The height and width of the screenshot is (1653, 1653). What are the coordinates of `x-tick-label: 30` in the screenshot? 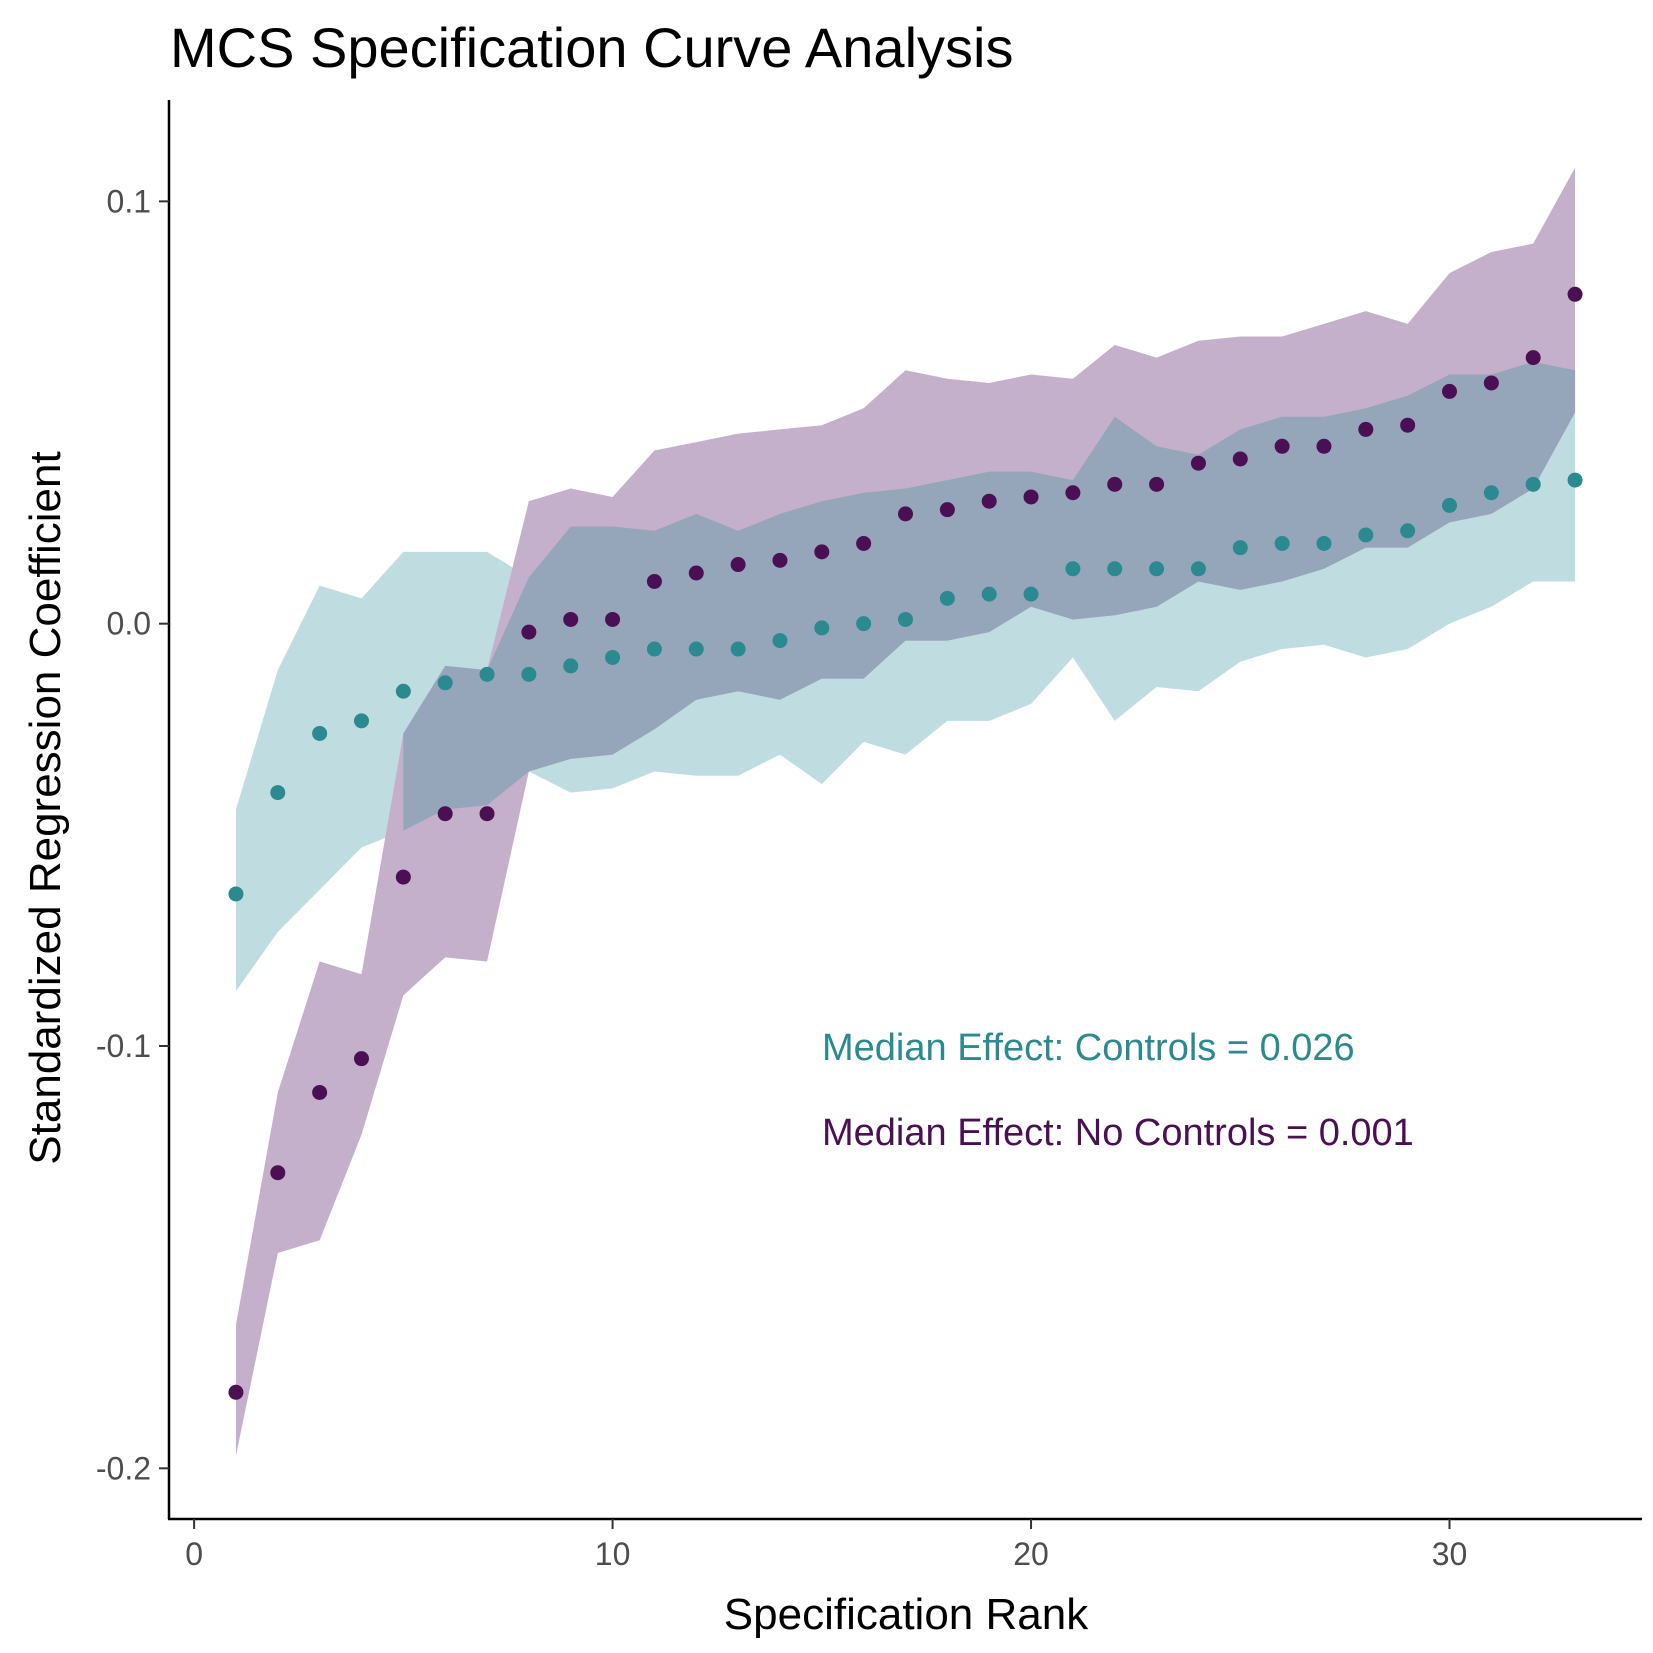 It's located at (1450, 1554).